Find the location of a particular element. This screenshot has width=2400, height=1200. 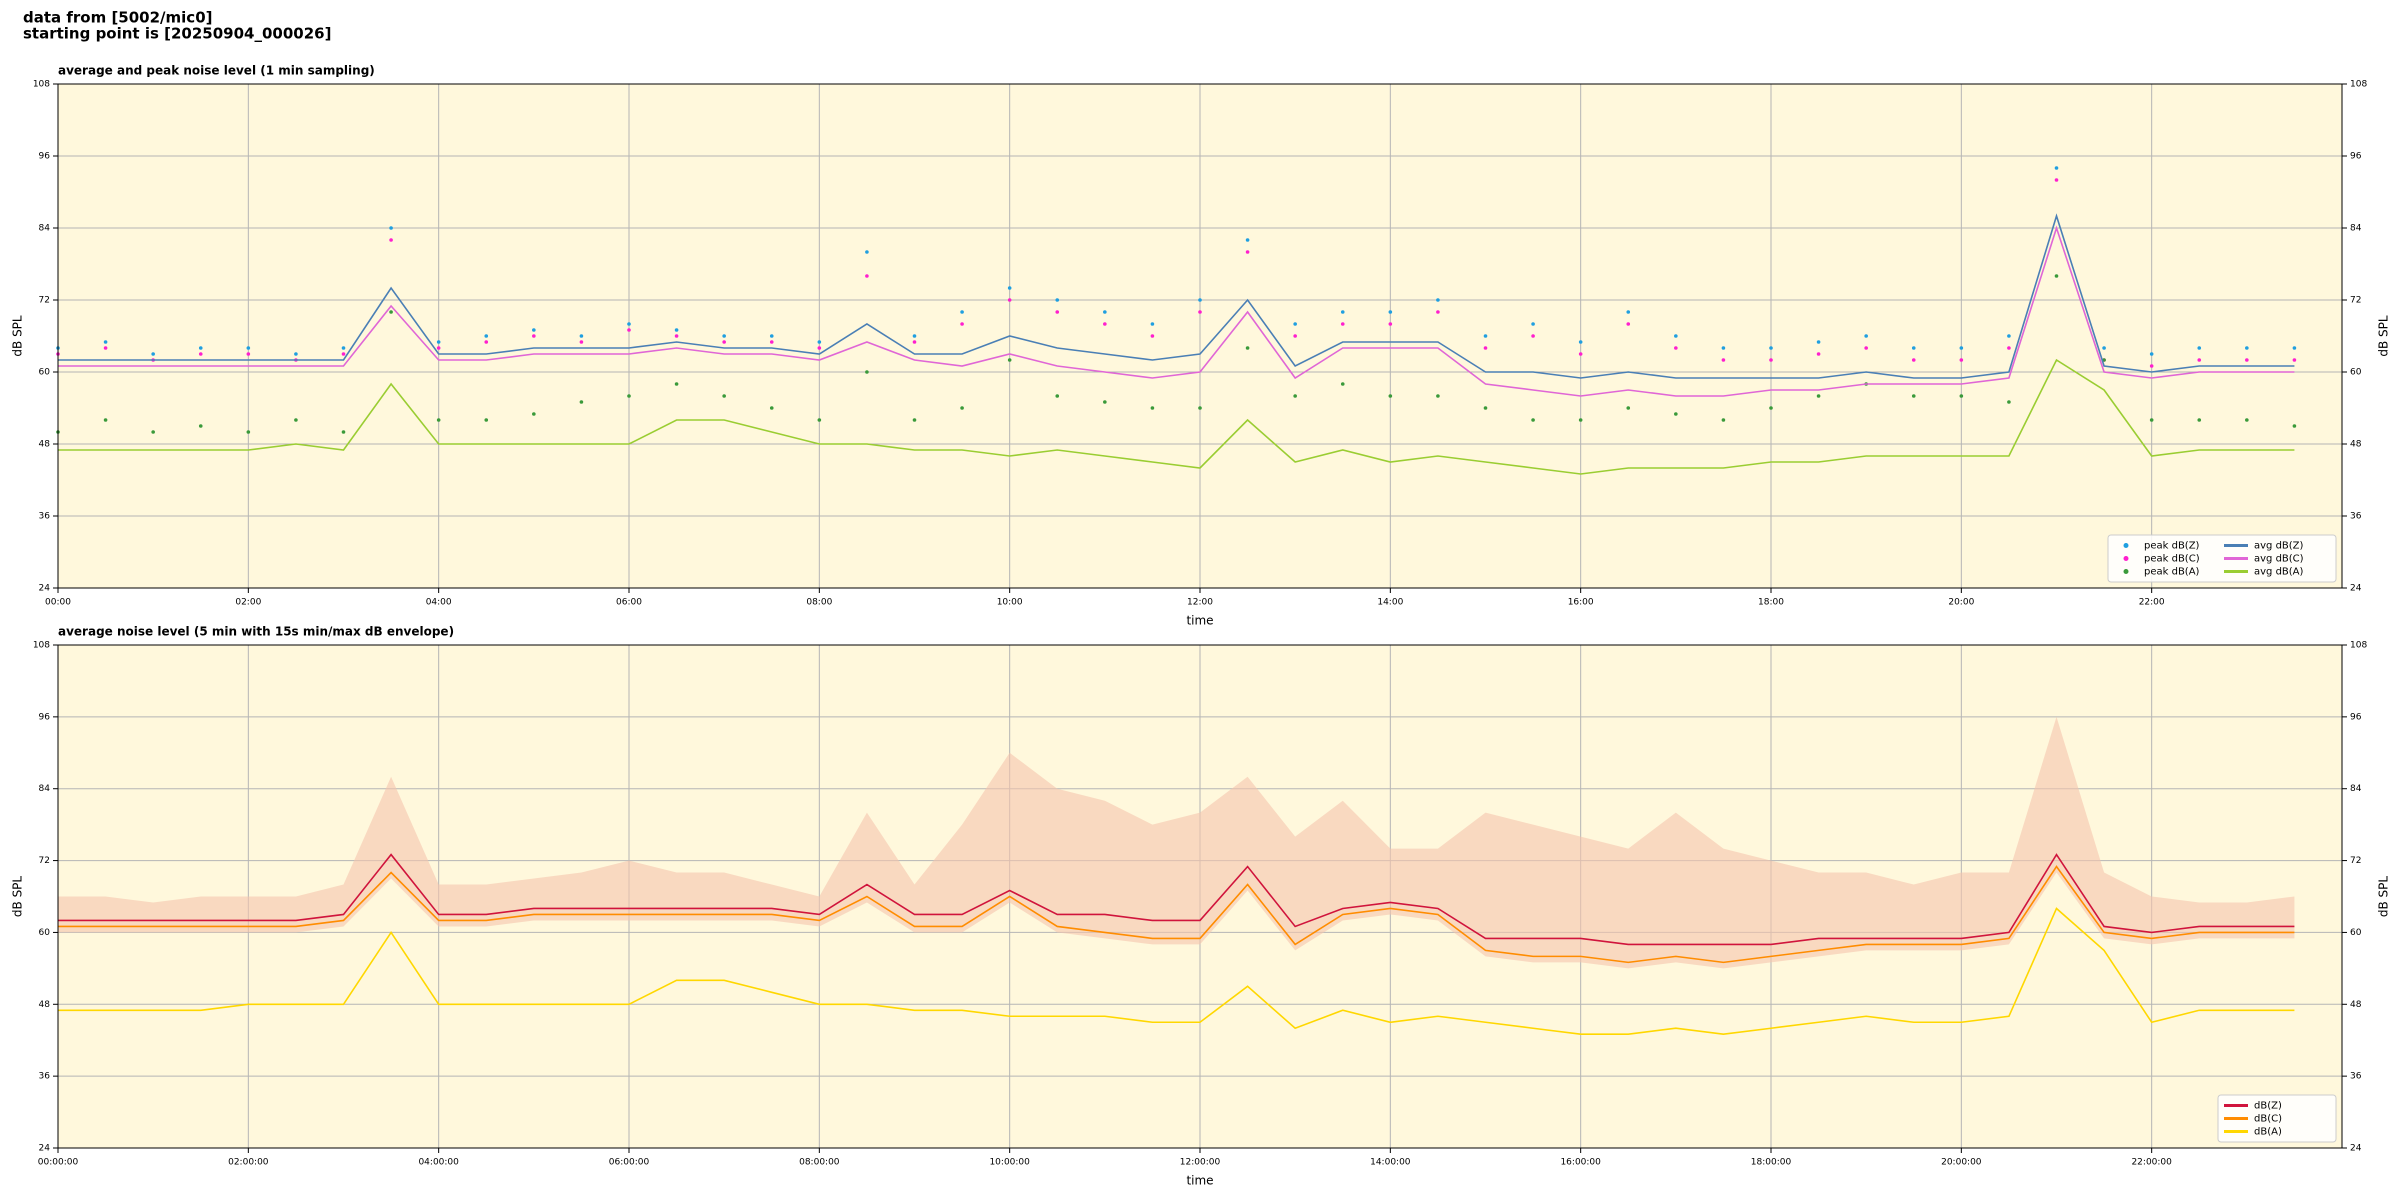

y-tick-label: 96 is located at coordinates (2356, 717).